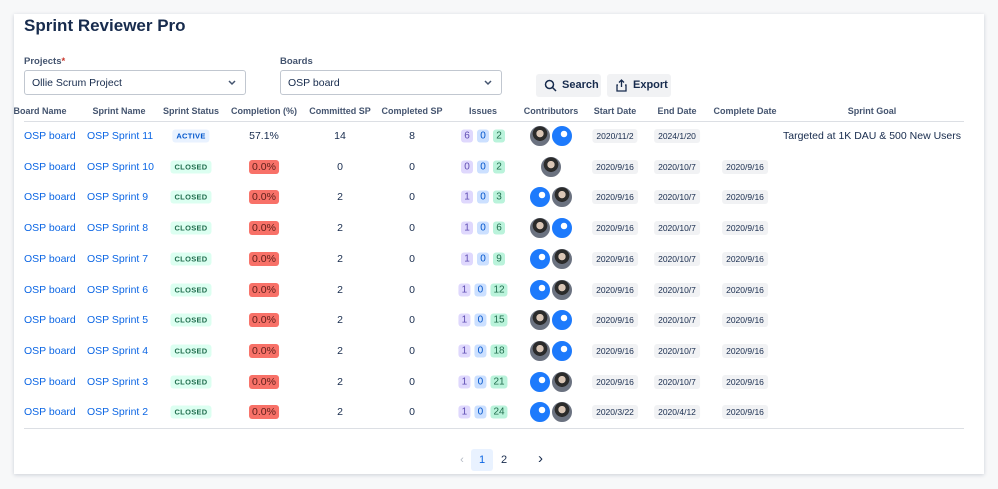 This screenshot has height=489, width=998. I want to click on project-select: Ollie Scrum Project, so click(135, 82).